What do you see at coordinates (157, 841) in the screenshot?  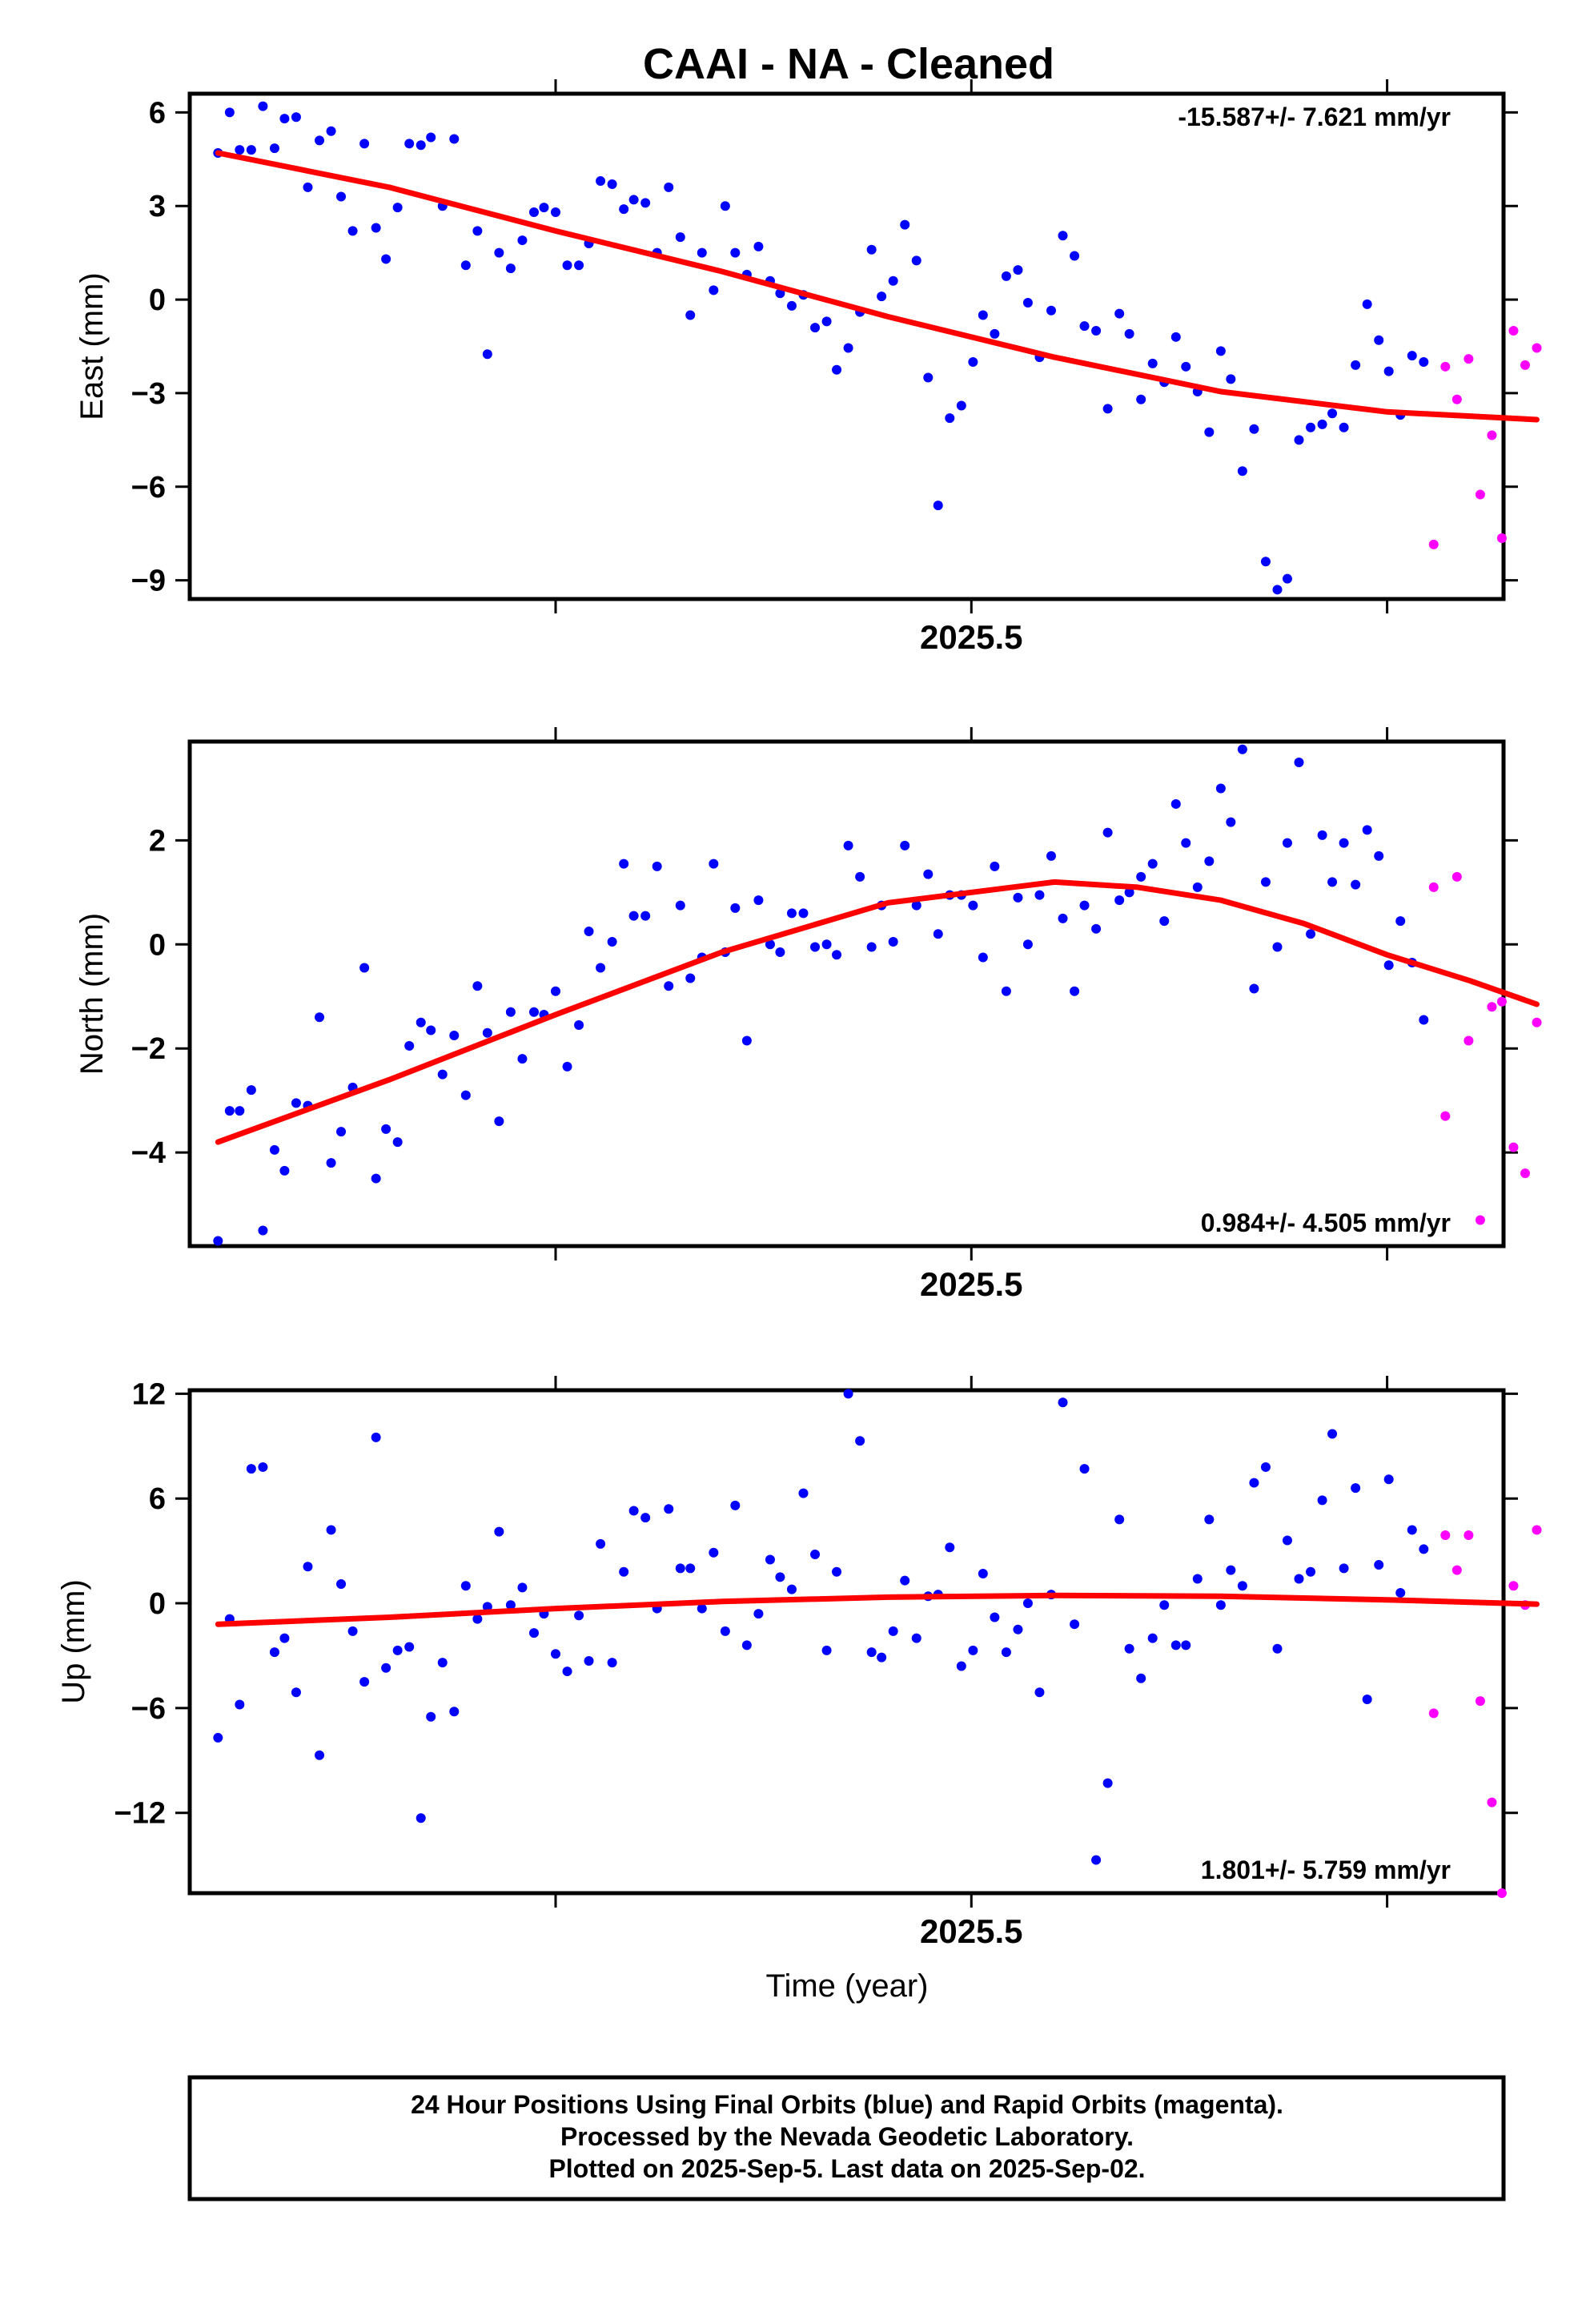 I see `north-ytick-label: 2` at bounding box center [157, 841].